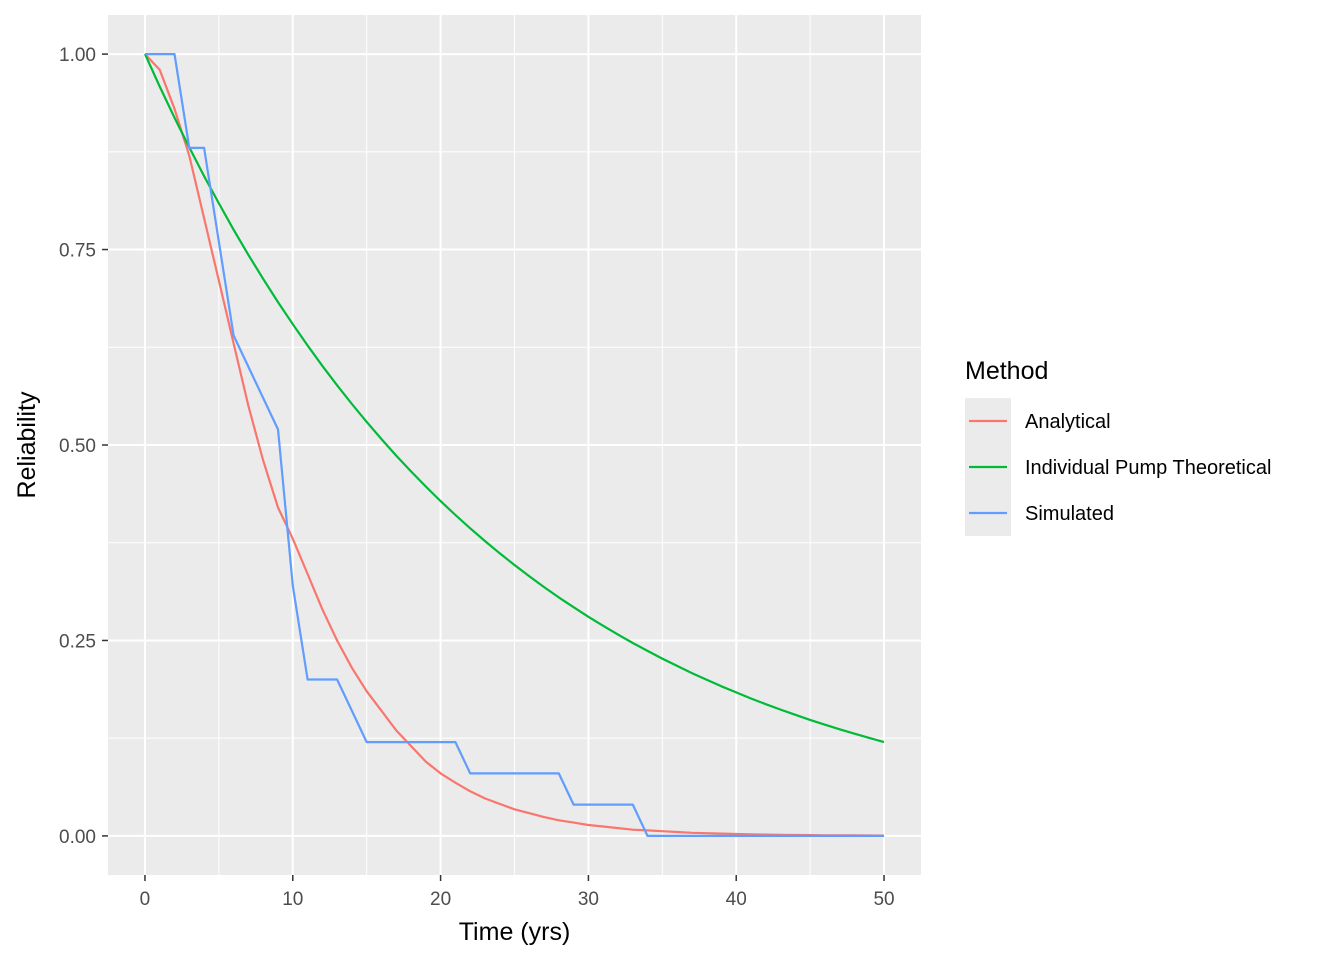 The height and width of the screenshot is (960, 1344). Describe the element at coordinates (883, 899) in the screenshot. I see `x-tick-label: 50` at that location.